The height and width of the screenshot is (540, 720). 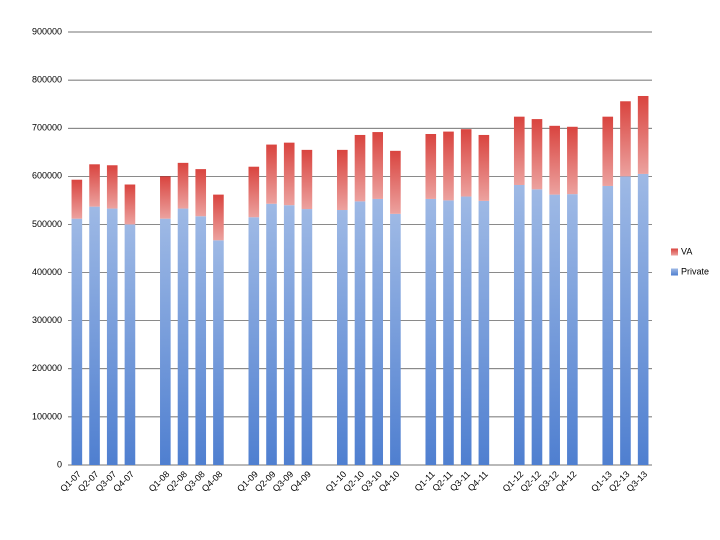 I want to click on legend-label: VA, so click(x=686, y=251).